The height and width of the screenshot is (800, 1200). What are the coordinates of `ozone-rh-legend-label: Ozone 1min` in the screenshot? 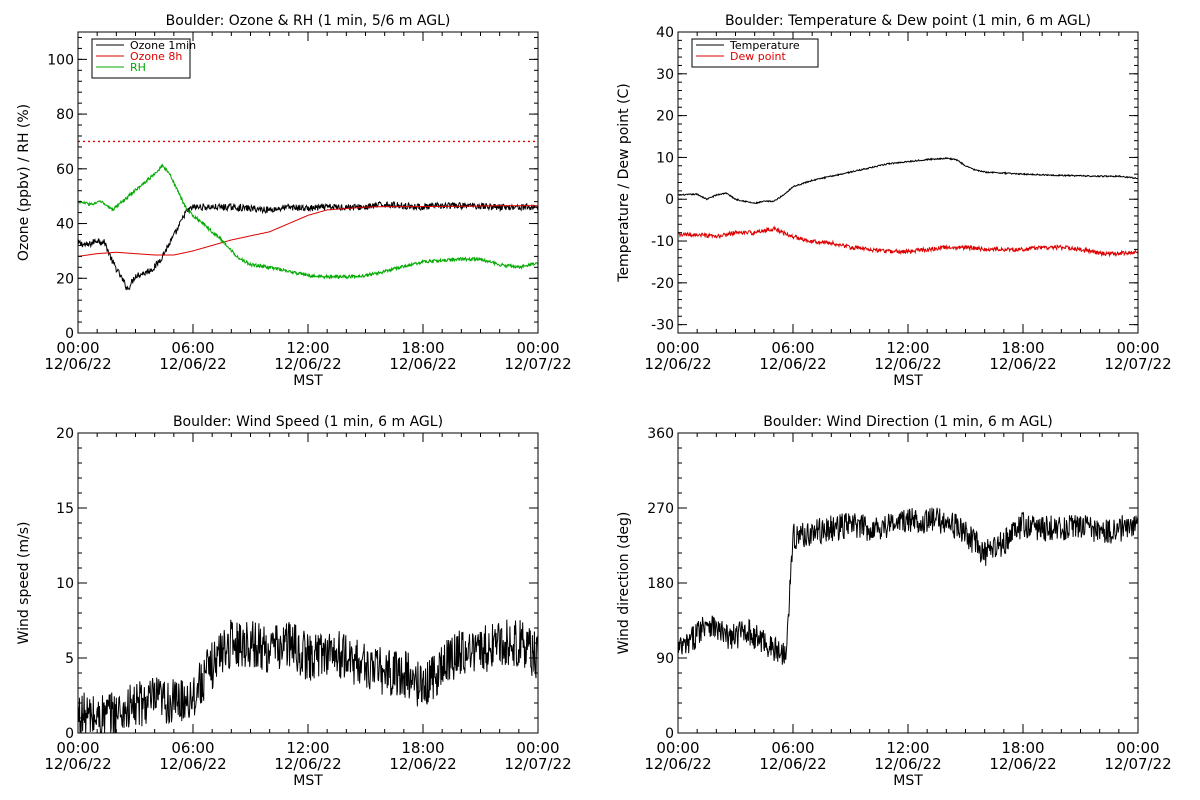 It's located at (163, 45).